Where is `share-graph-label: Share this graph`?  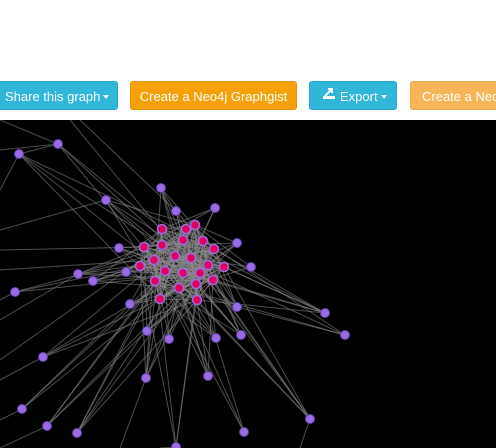
share-graph-label: Share this graph is located at coordinates (53, 96).